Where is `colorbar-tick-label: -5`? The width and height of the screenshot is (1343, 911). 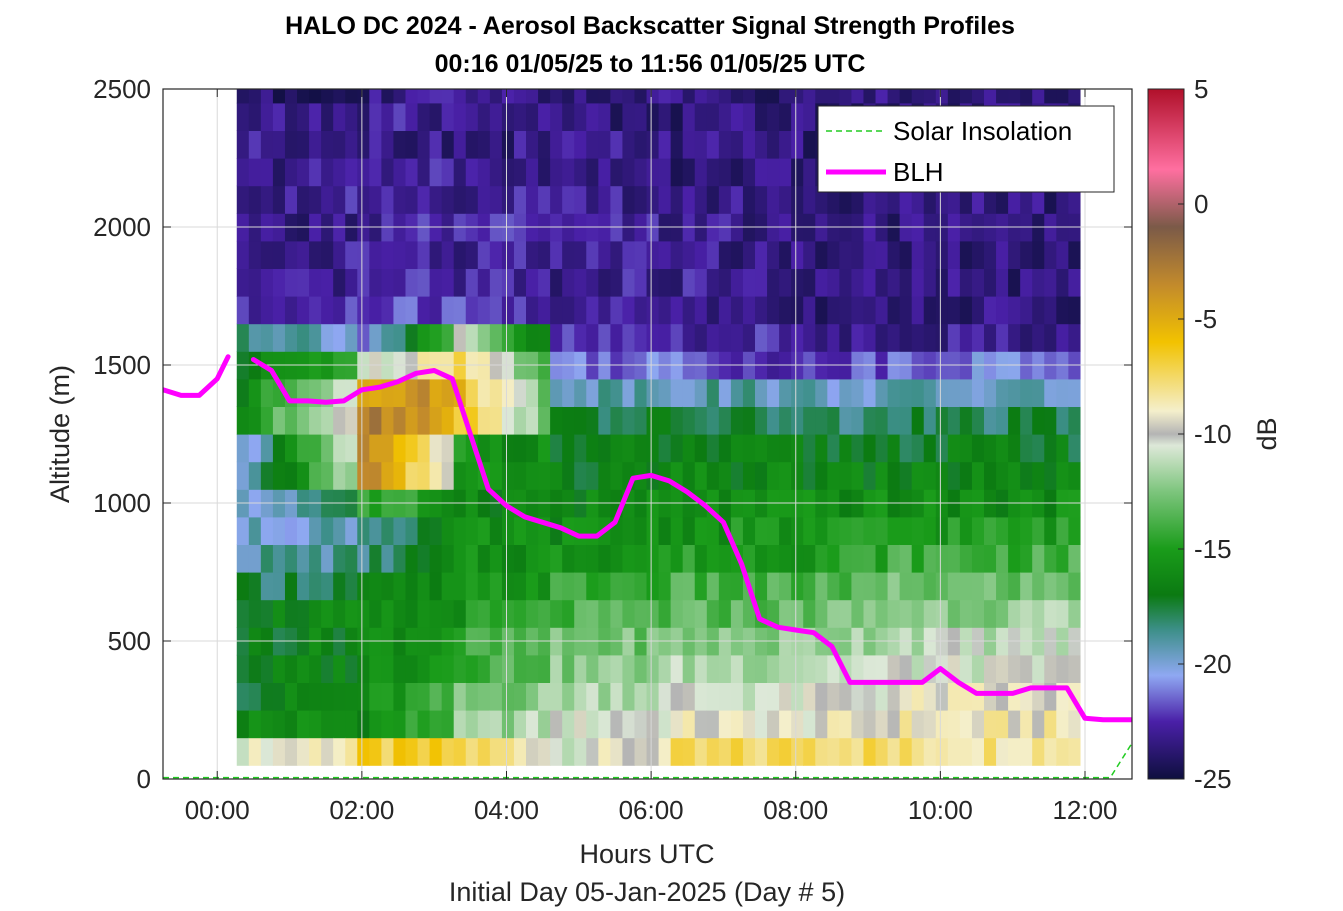
colorbar-tick-label: -5 is located at coordinates (1205, 319).